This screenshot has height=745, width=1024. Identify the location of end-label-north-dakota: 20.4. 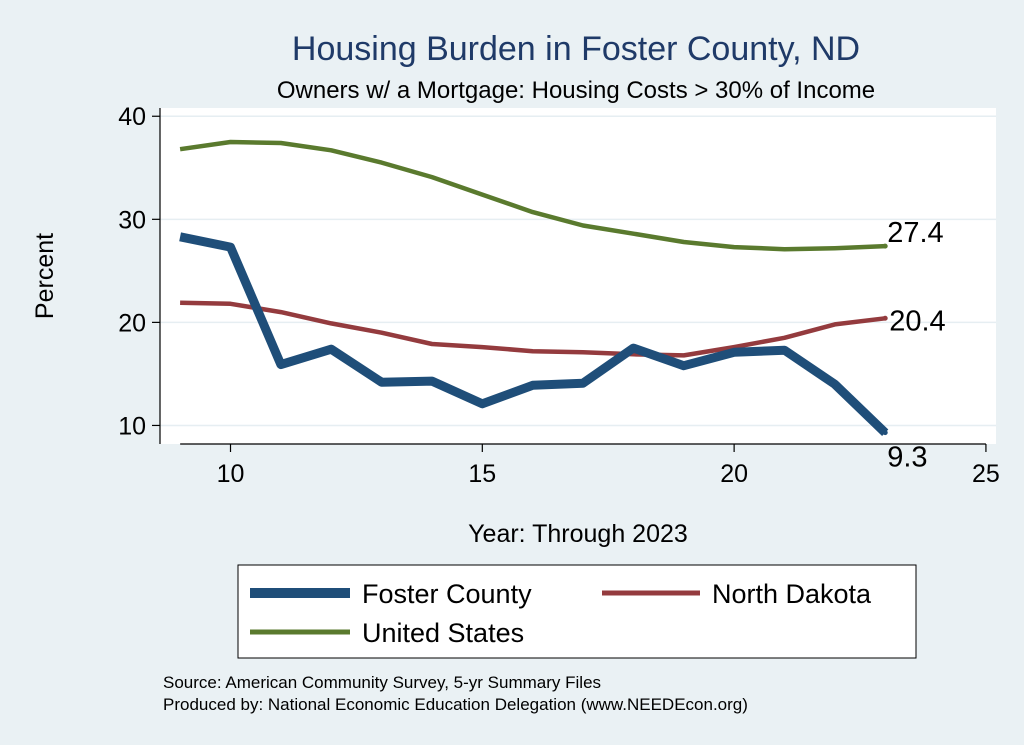
(917, 321).